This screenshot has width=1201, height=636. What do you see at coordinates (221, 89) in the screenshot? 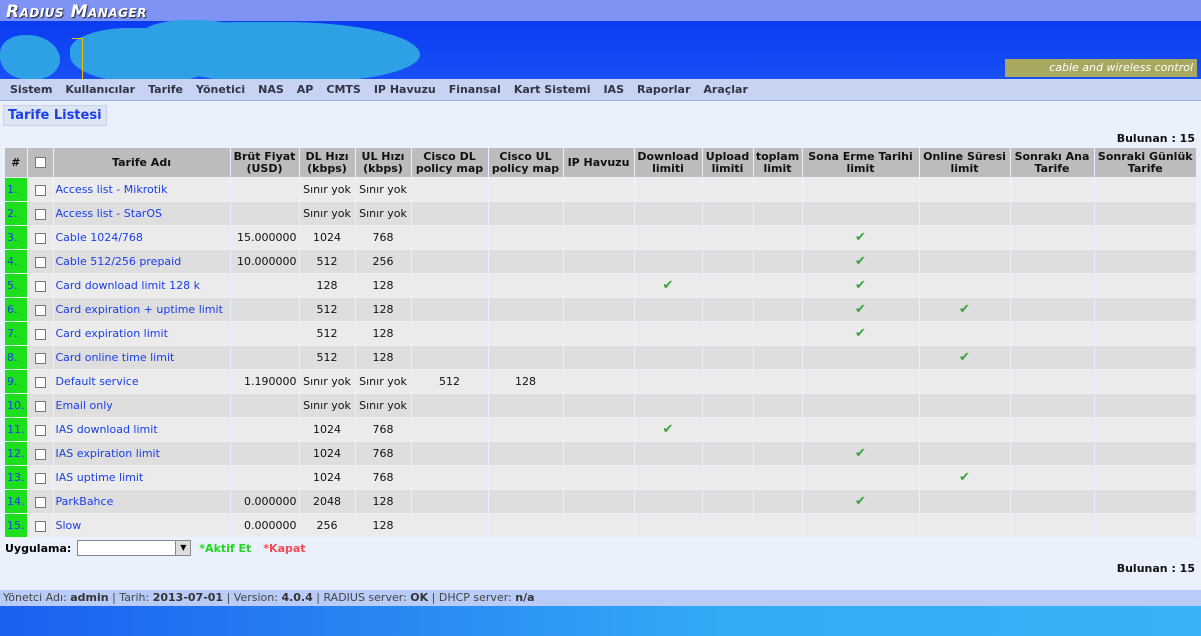
I see `nav-item: Yönetici` at bounding box center [221, 89].